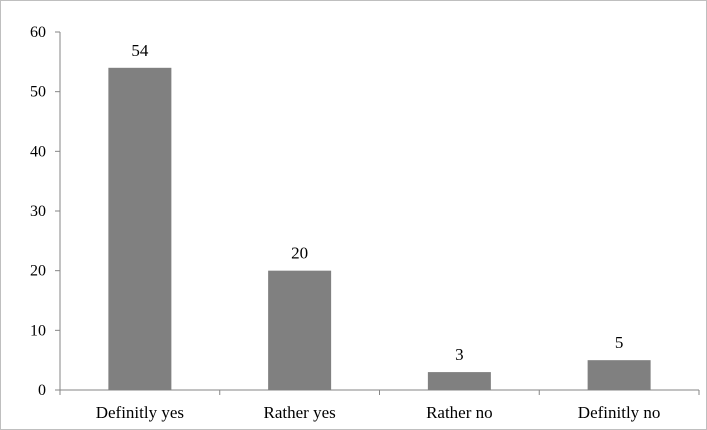  I want to click on data-label: 54, so click(140, 50).